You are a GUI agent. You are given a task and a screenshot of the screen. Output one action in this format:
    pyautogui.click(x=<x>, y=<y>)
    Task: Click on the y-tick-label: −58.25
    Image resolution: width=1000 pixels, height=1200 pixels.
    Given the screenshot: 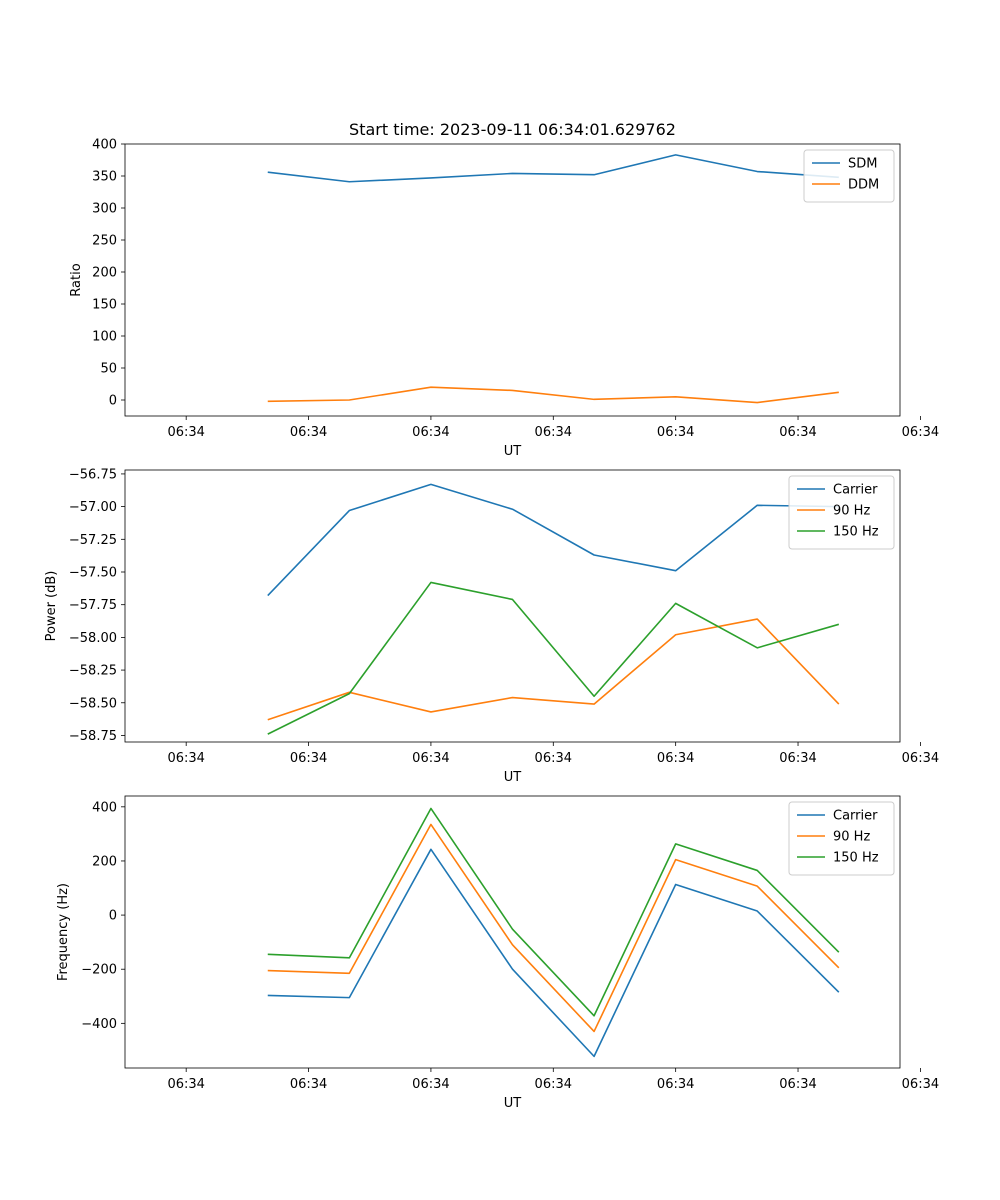 What is the action you would take?
    pyautogui.click(x=93, y=671)
    